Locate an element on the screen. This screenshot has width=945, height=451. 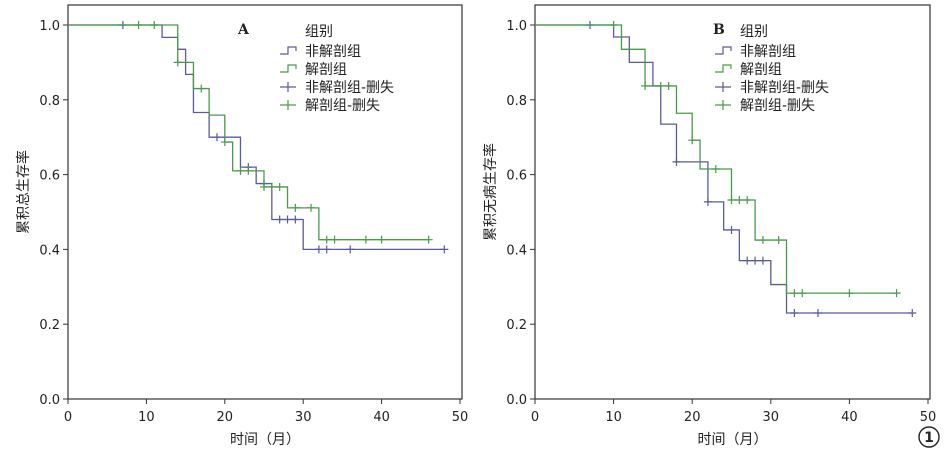
panel-label: A is located at coordinates (243, 30).